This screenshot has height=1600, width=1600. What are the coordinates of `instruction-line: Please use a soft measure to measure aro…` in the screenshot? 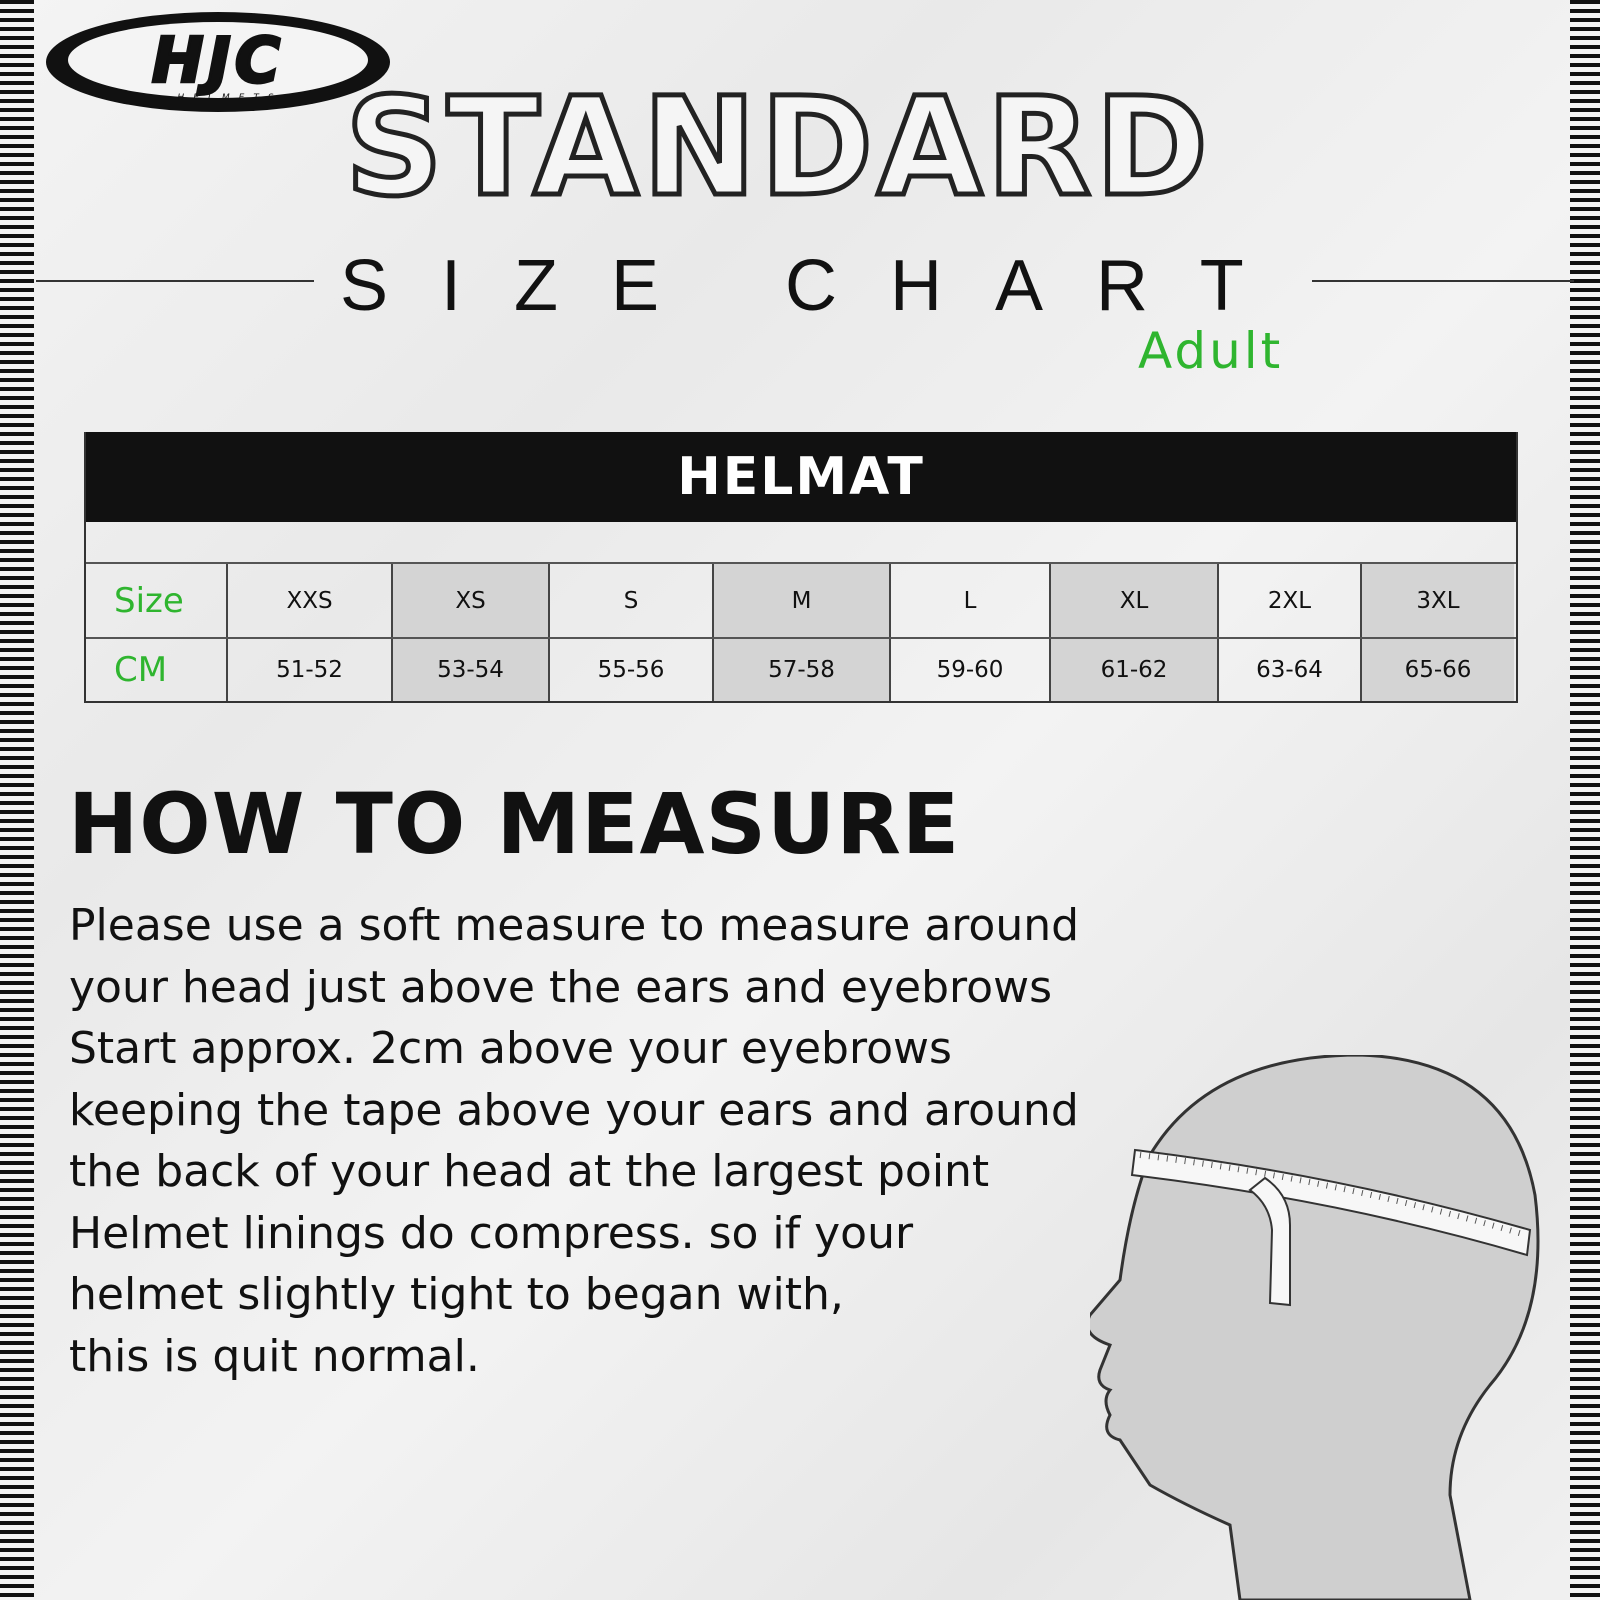 It's located at (574, 925).